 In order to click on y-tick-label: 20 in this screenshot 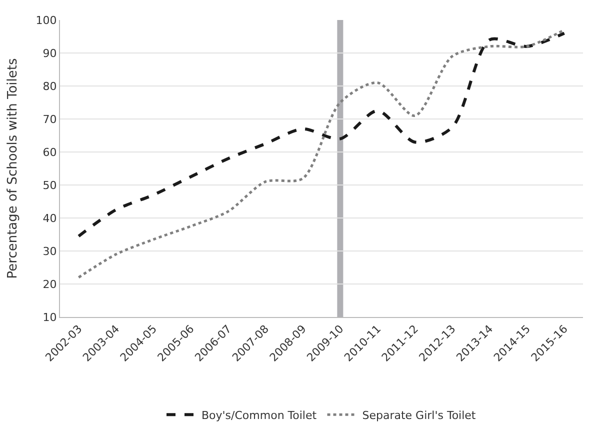, I will do `click(49, 284)`.